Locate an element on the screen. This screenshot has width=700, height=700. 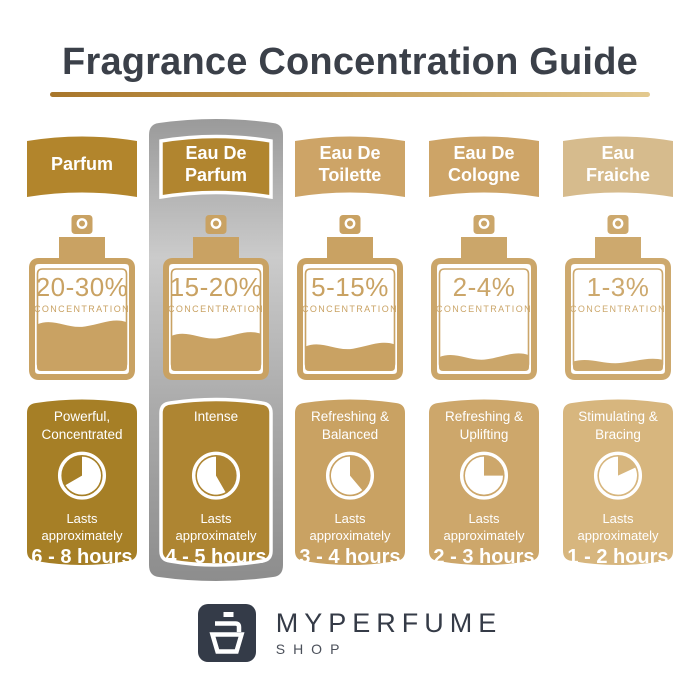
badge-eau-de-cologne: Eau De Cologne is located at coordinates (484, 165).